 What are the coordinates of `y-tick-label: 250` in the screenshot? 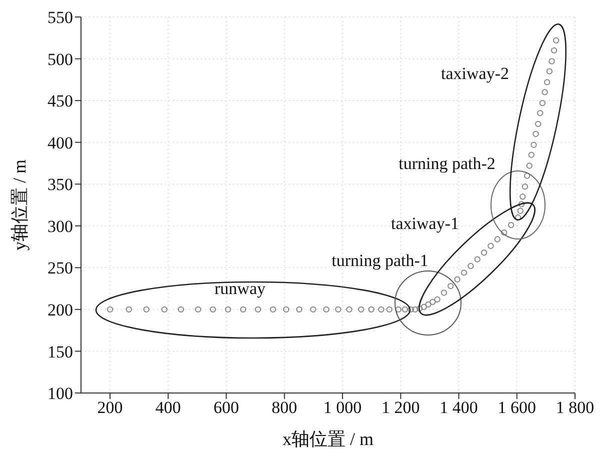 It's located at (60, 268).